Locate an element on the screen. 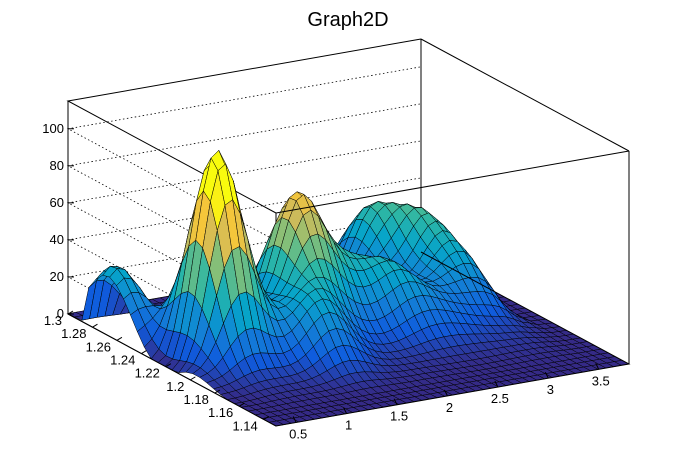  top-front-edge is located at coordinates (452, 182).